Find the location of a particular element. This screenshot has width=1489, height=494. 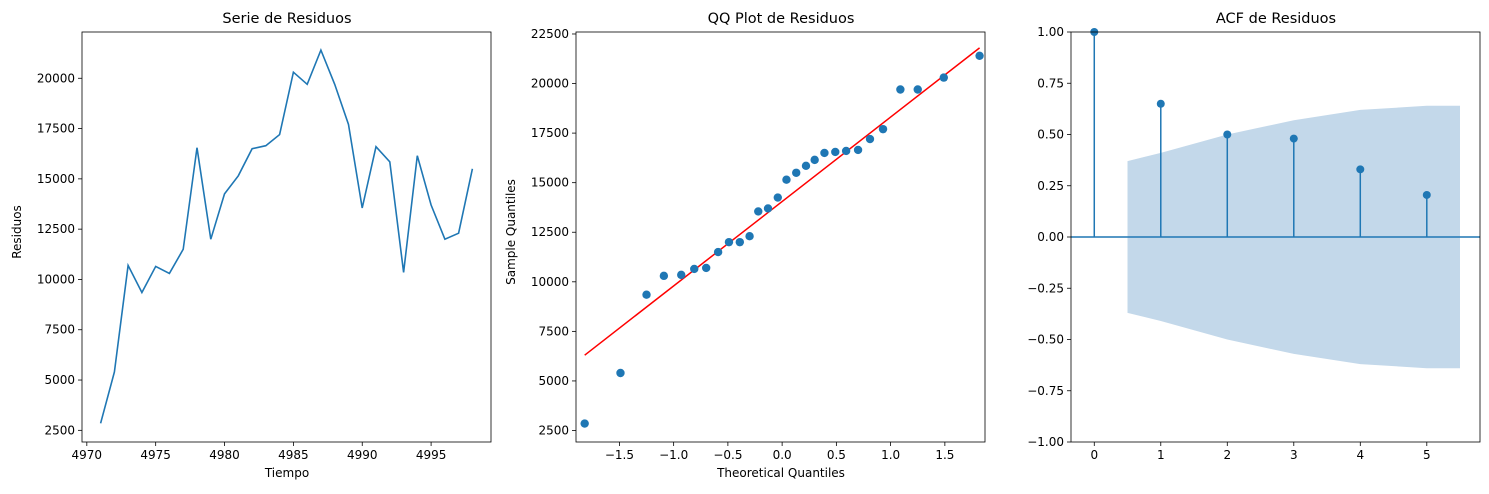

acf-ytick-label: 0.00 is located at coordinates (1050, 237).